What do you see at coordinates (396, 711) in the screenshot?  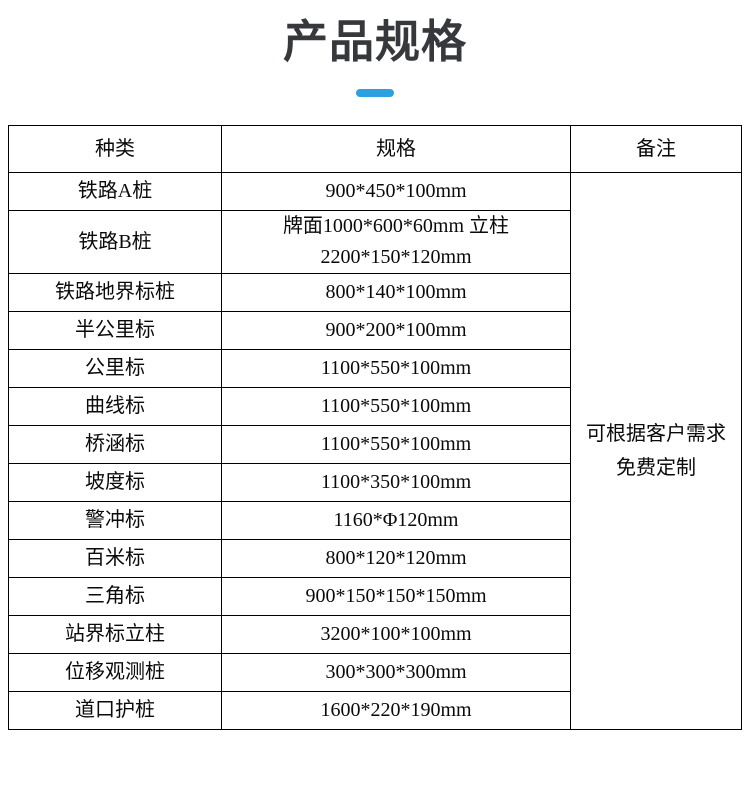 I see `spec-cell: 1600*220*190mm` at bounding box center [396, 711].